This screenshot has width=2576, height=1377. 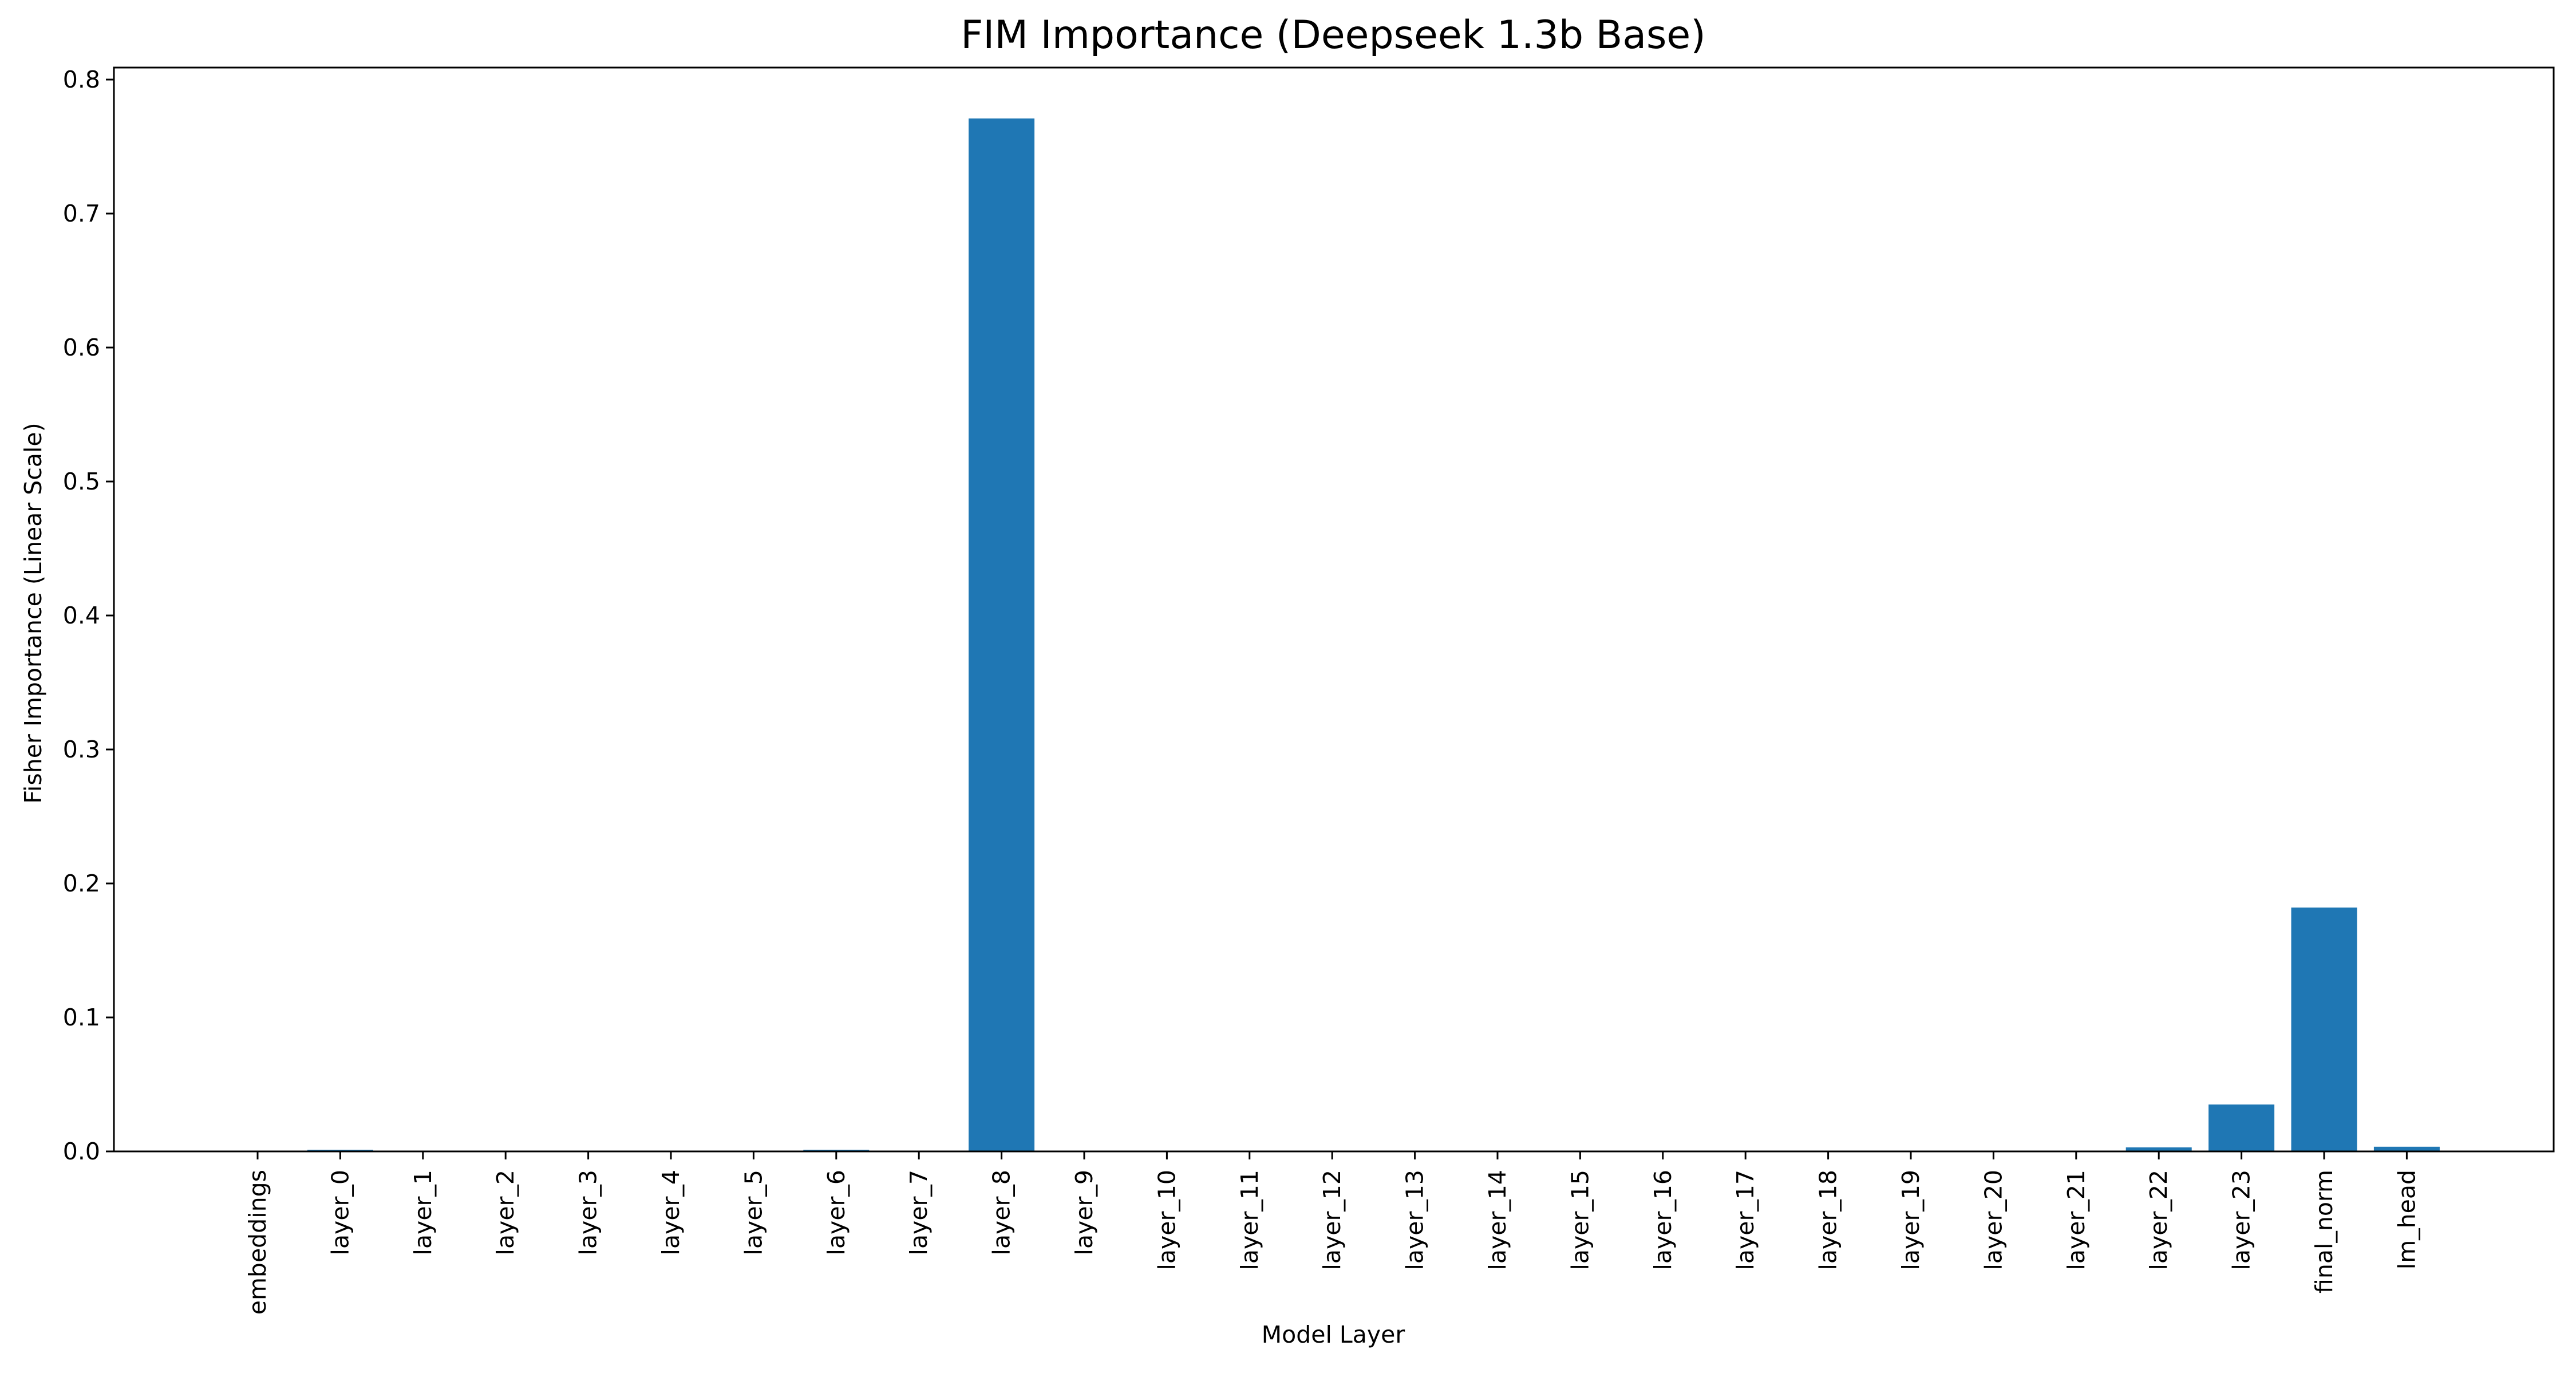 I want to click on x-tick-label: layer_8, so click(x=1002, y=1212).